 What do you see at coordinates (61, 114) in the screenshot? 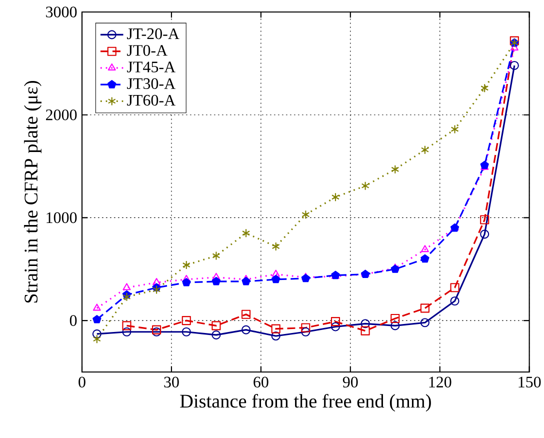
I see `y-tick-label: 2000` at bounding box center [61, 114].